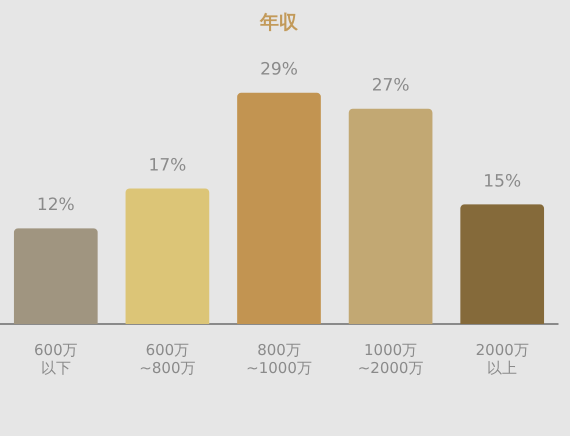 The image size is (570, 436). What do you see at coordinates (502, 181) in the screenshot?
I see `data-label: 15%` at bounding box center [502, 181].